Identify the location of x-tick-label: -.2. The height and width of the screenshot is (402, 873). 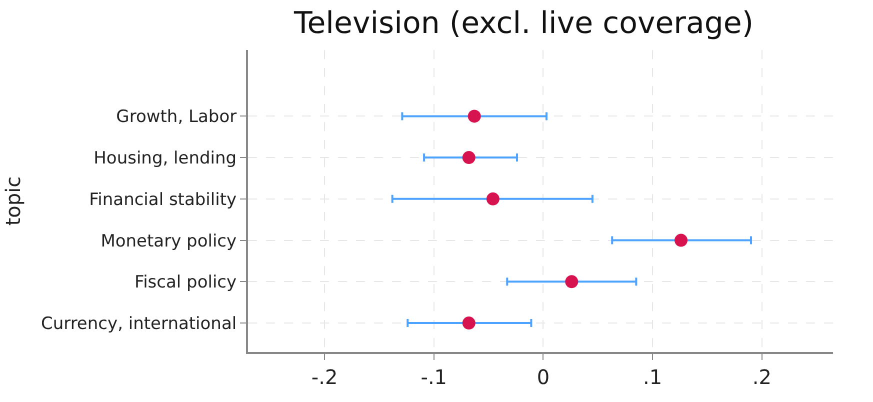
(324, 377).